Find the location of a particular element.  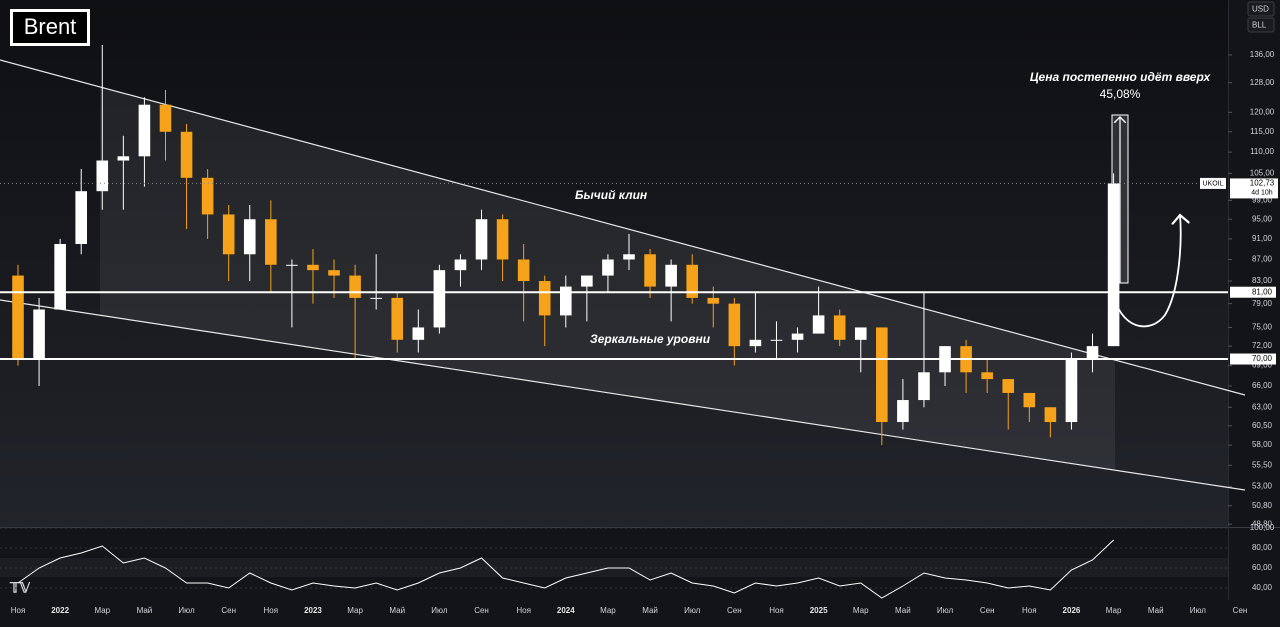

level-label: 81,00 is located at coordinates (1262, 291).